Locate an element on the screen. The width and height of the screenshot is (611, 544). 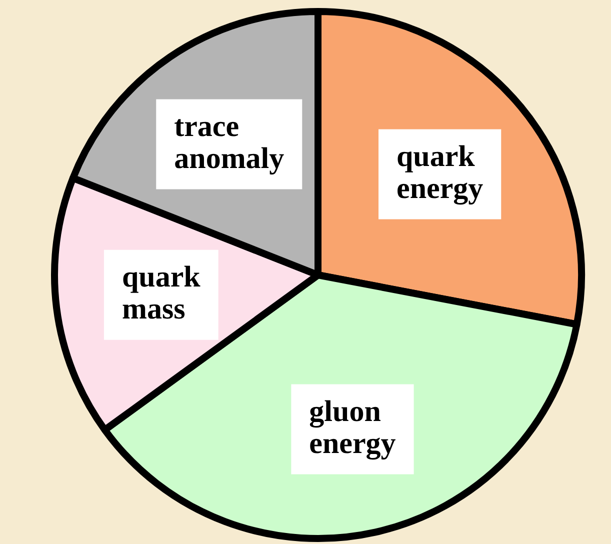
slice-label: quark energy is located at coordinates (440, 172).